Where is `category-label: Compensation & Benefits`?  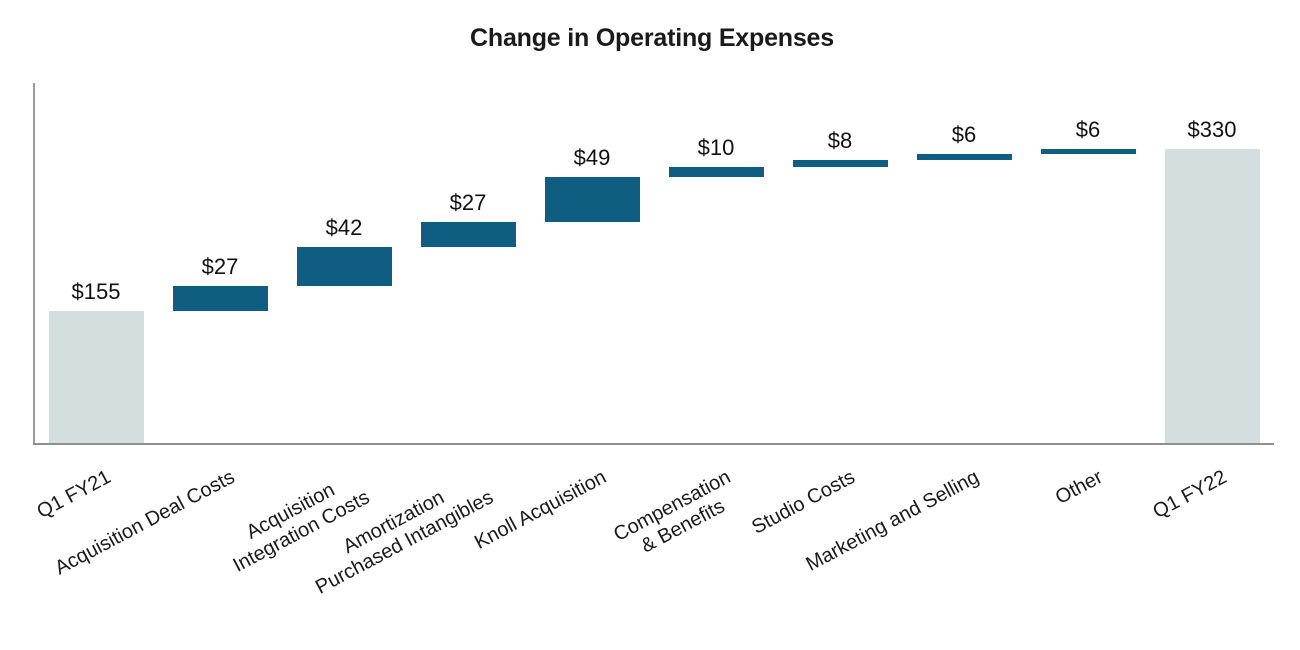 category-label: Compensation & Benefits is located at coordinates (672, 512).